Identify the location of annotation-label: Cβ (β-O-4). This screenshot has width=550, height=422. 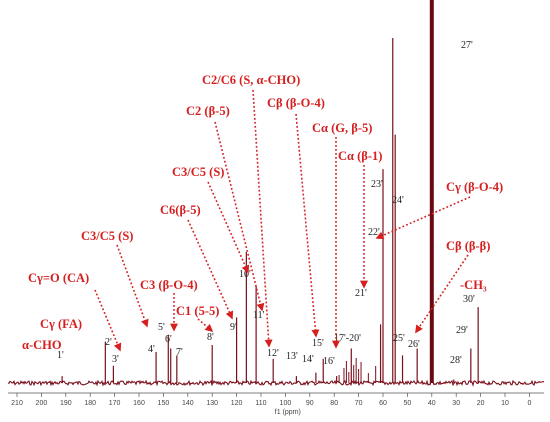
(296, 103).